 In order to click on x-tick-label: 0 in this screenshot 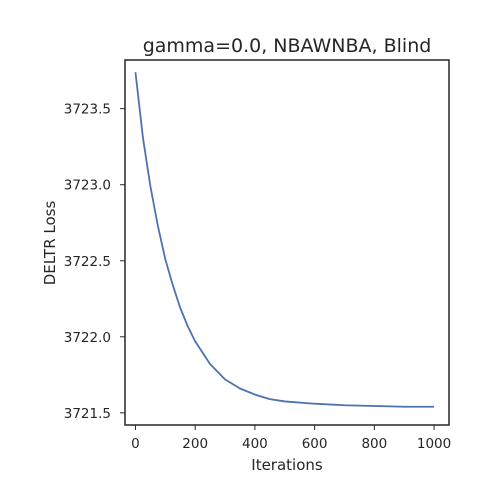, I will do `click(135, 444)`.